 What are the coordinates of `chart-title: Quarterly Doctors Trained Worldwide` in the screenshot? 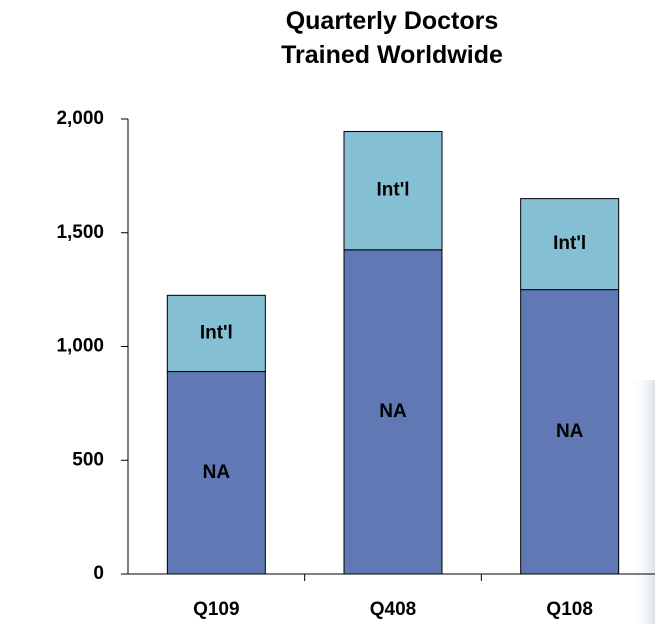 It's located at (392, 38).